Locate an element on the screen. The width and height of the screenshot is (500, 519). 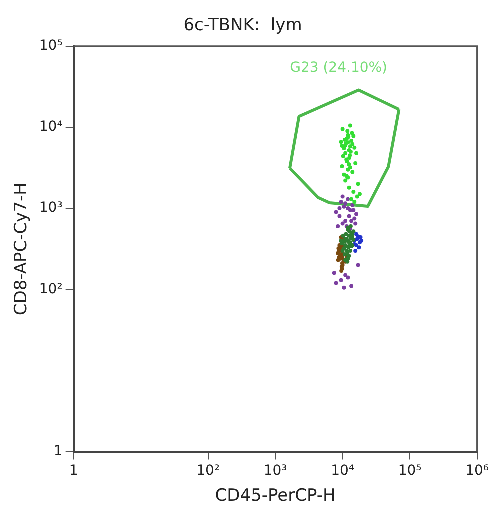
y-axis-title: CD8-APC-Cy7-H is located at coordinates (22, 249).